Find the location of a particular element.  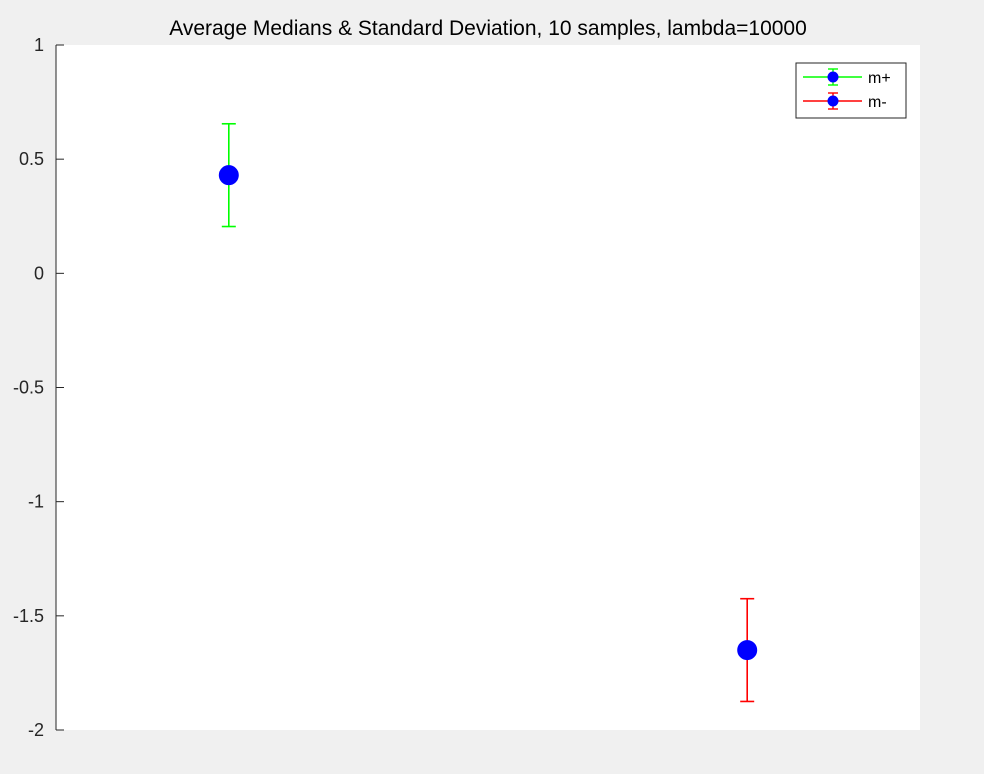

y-tick-label: -1.5 is located at coordinates (28, 616).